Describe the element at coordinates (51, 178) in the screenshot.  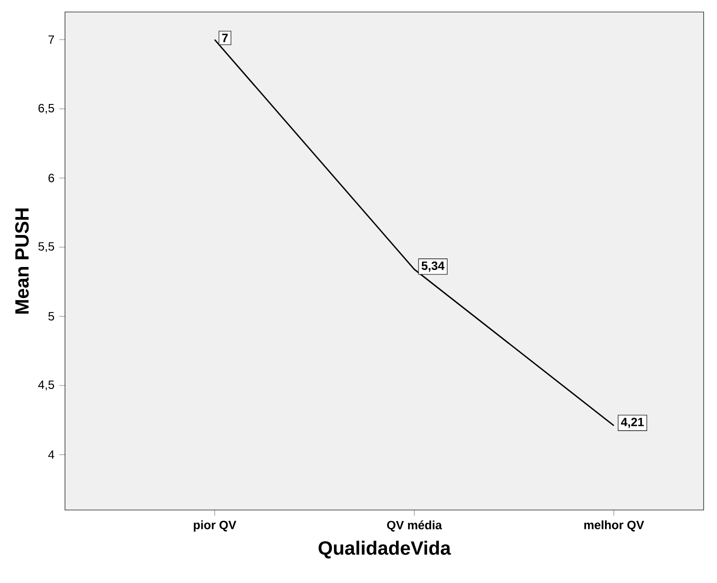
I see `y-tick-label: 6` at that location.